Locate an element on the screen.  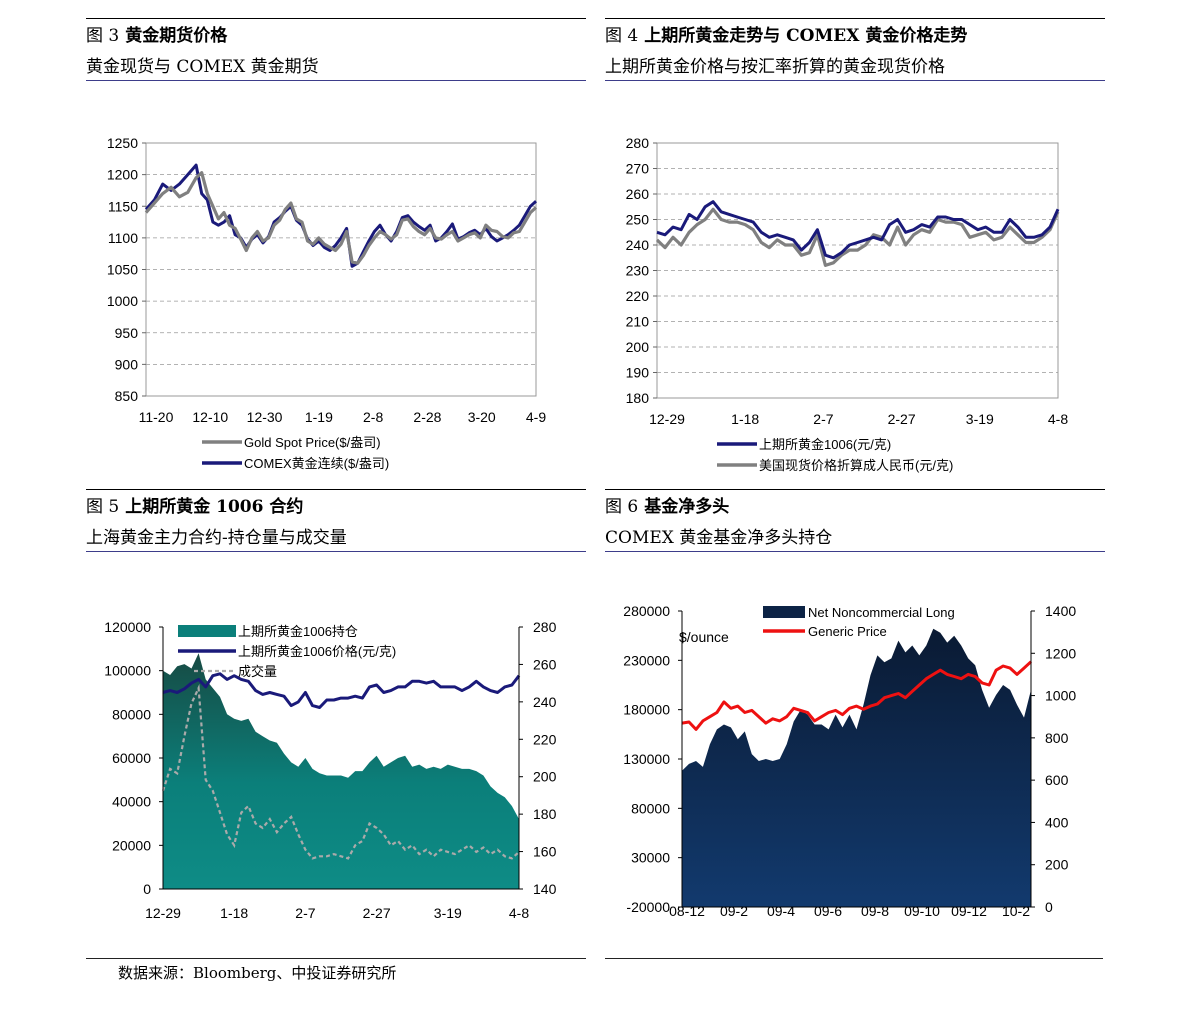
y2-tick-label: 200 is located at coordinates (1057, 865).